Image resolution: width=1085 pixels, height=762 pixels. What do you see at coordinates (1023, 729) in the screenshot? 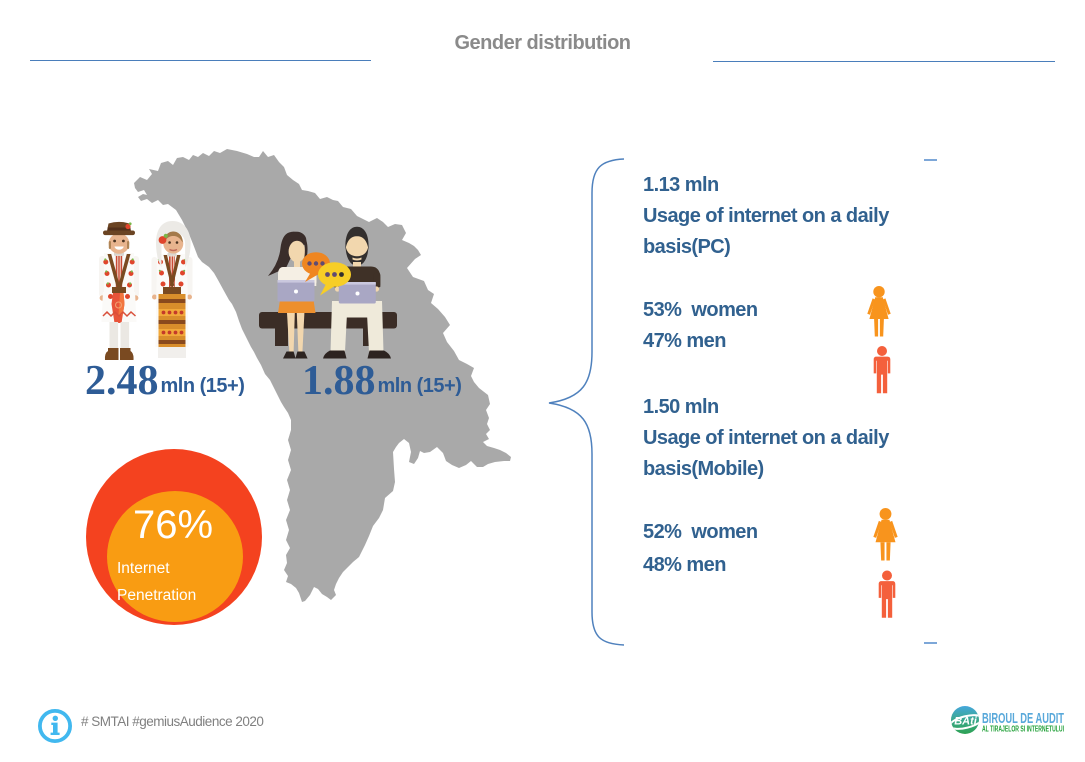
I see `svg-text: AL TIRAJELOR SI INTERNETULUI` at bounding box center [1023, 729].